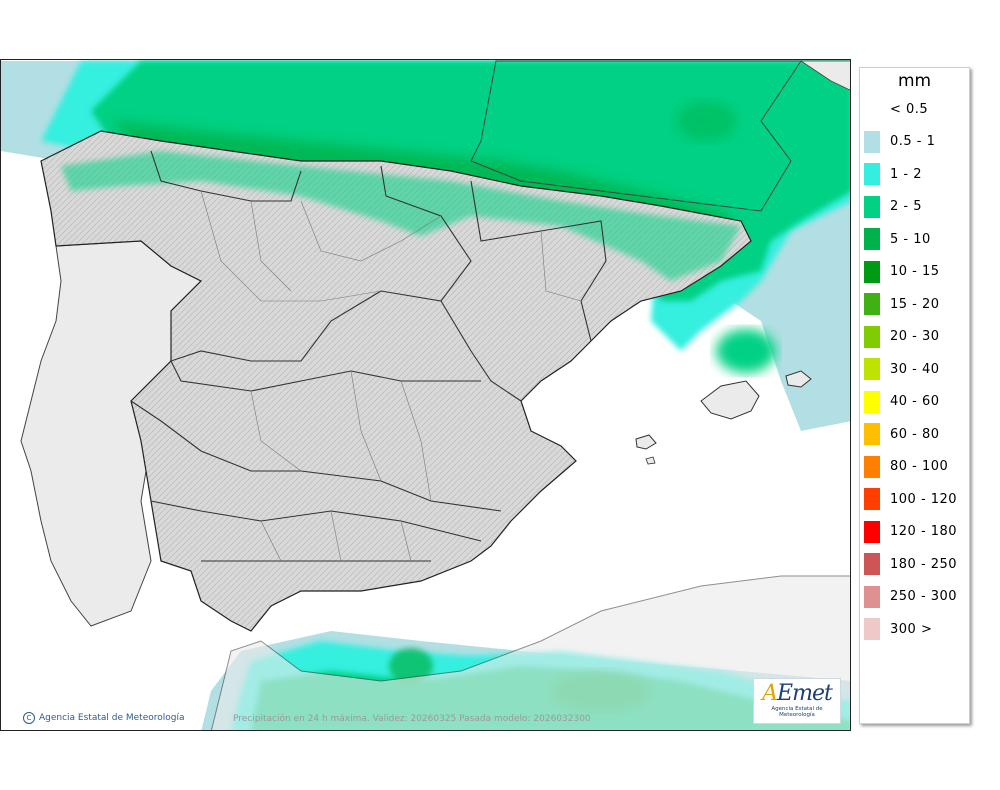 The height and width of the screenshot is (790, 1000). I want to click on legend-item: 250 - 300, so click(911, 596).